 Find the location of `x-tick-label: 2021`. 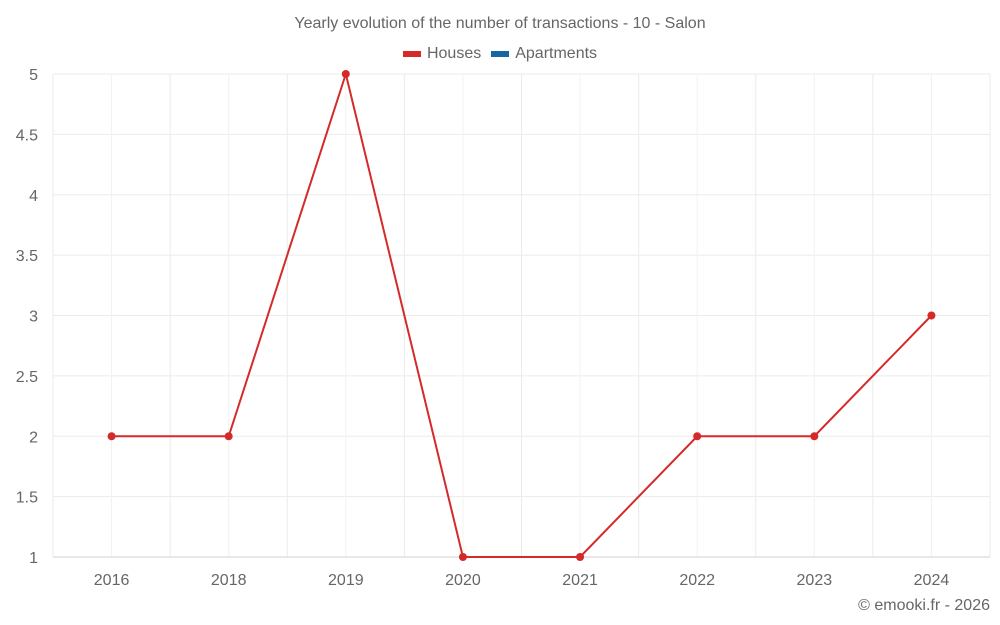

x-tick-label: 2021 is located at coordinates (580, 580).